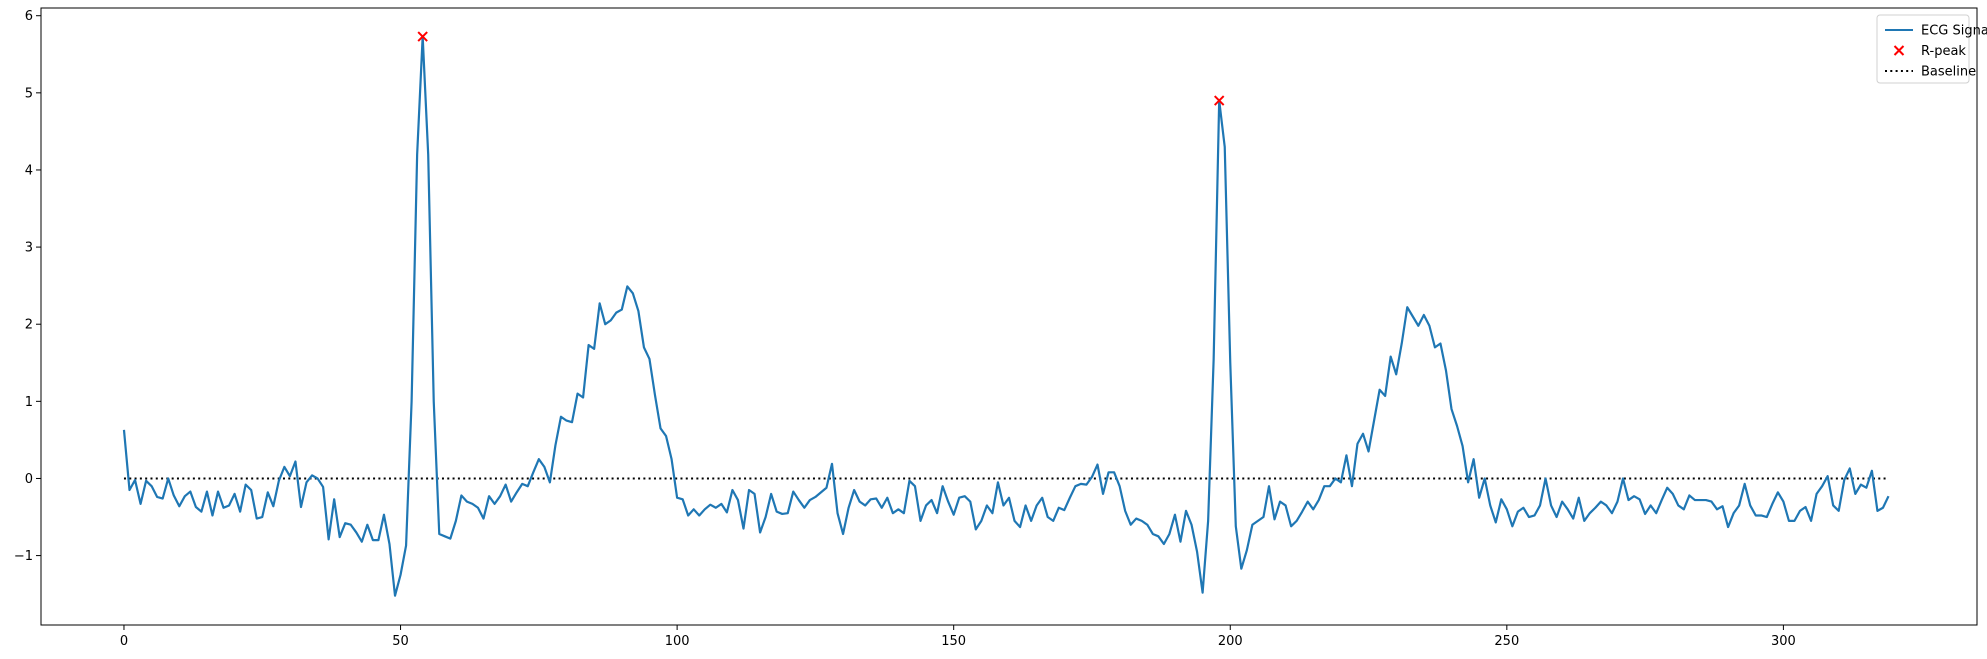 The width and height of the screenshot is (1987, 659). What do you see at coordinates (29, 479) in the screenshot?
I see `y-tick-label: 0` at bounding box center [29, 479].